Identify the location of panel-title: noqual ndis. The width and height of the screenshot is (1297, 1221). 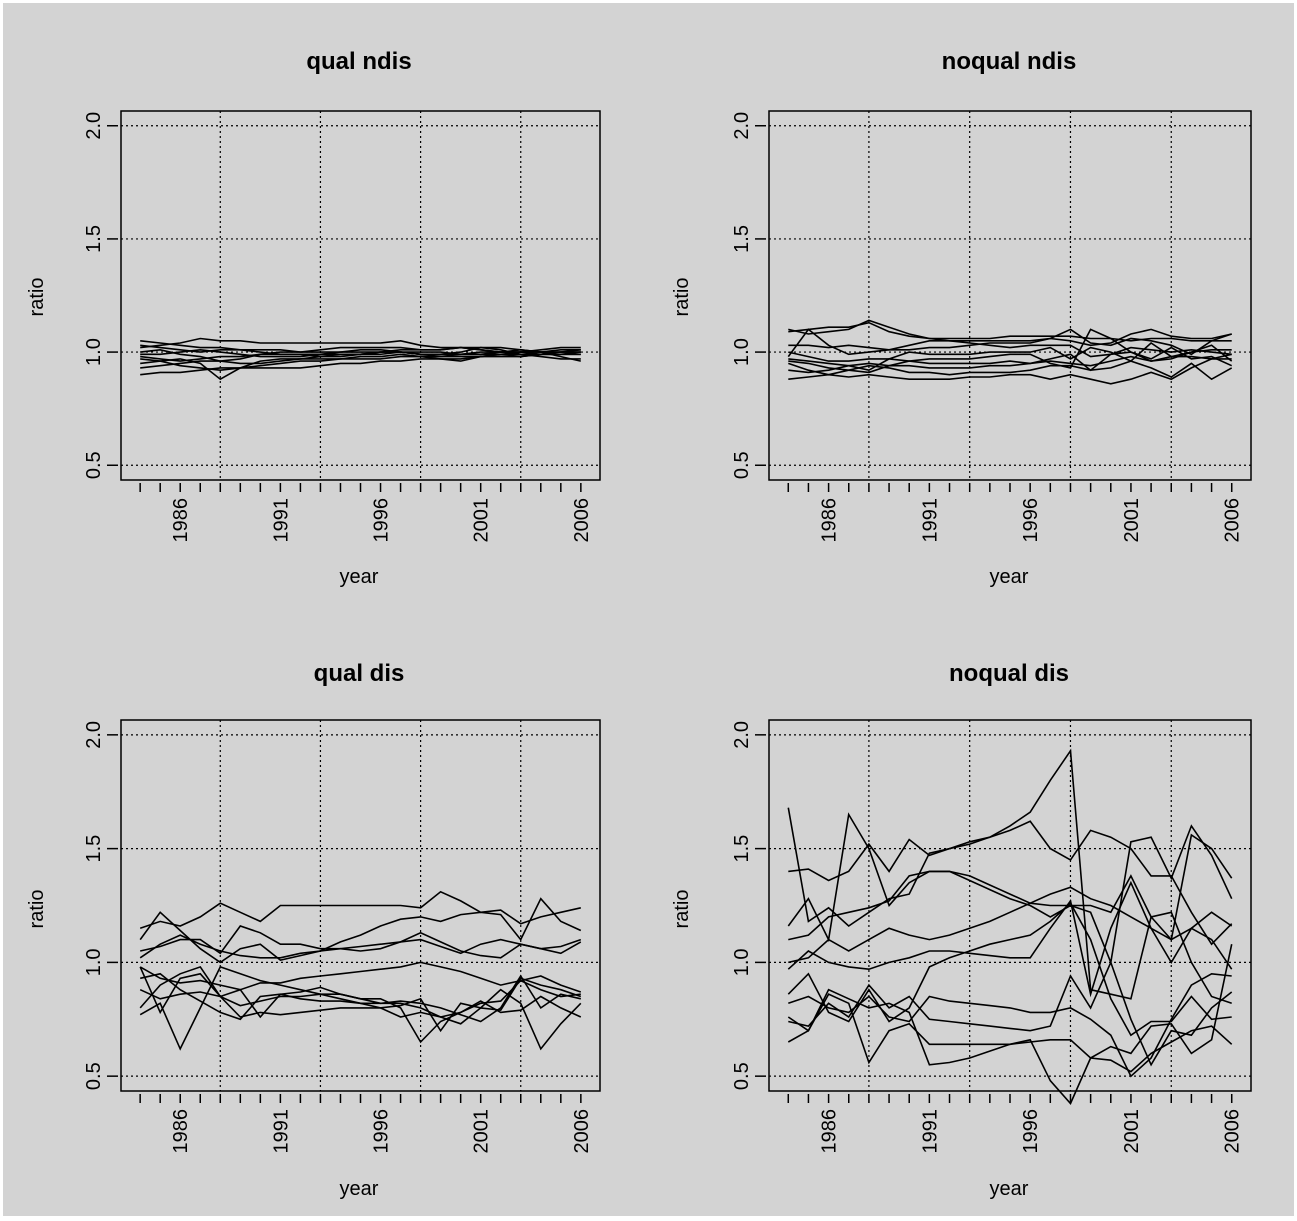
(1009, 61).